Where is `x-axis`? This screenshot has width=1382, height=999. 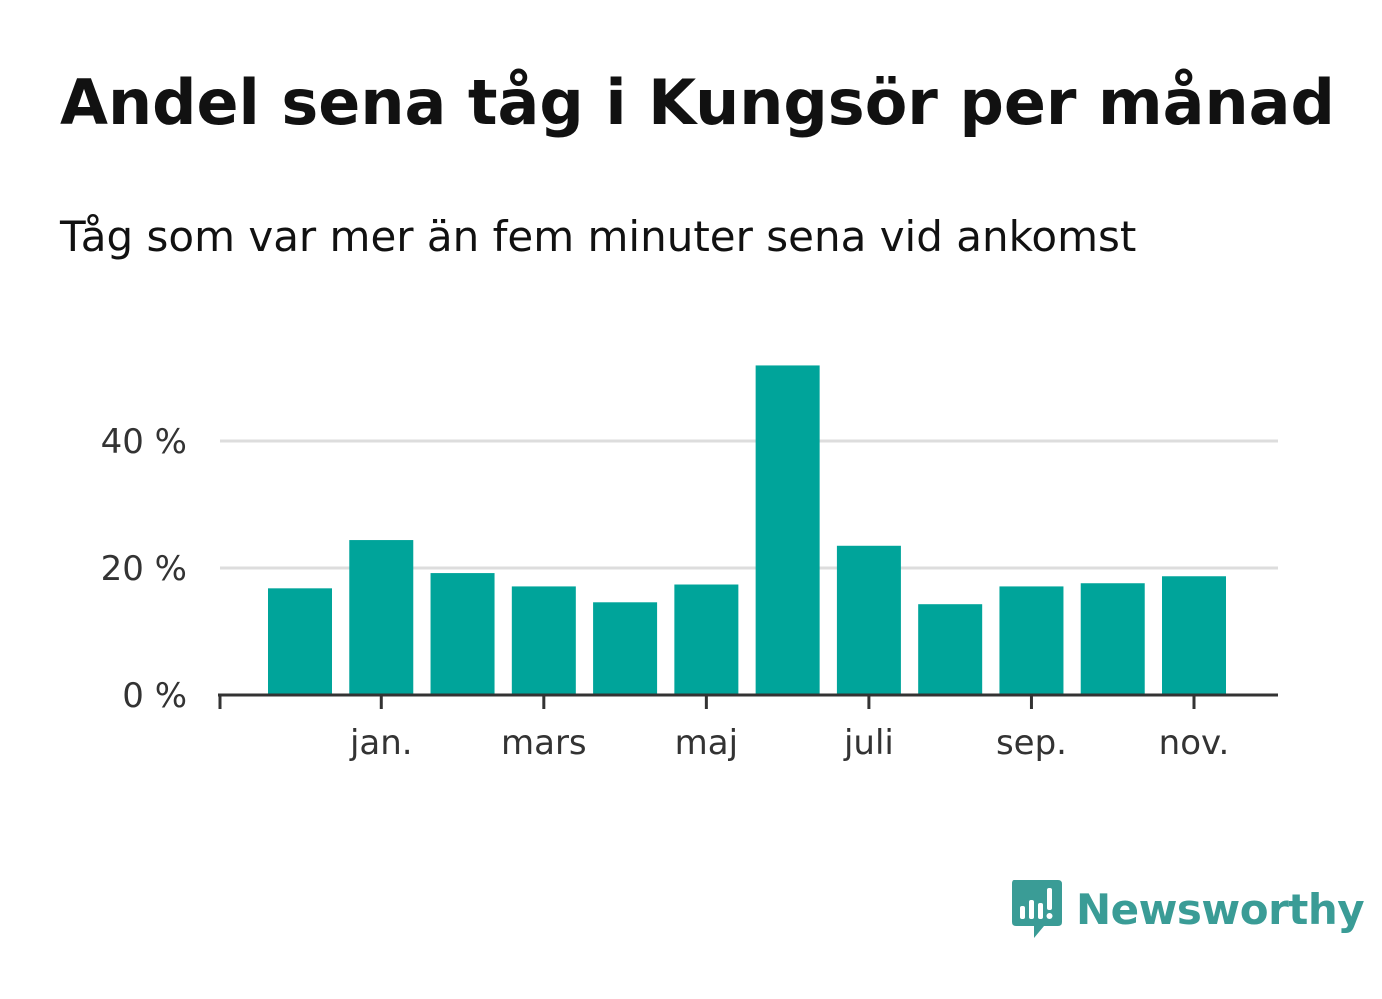 x-axis is located at coordinates (748, 701).